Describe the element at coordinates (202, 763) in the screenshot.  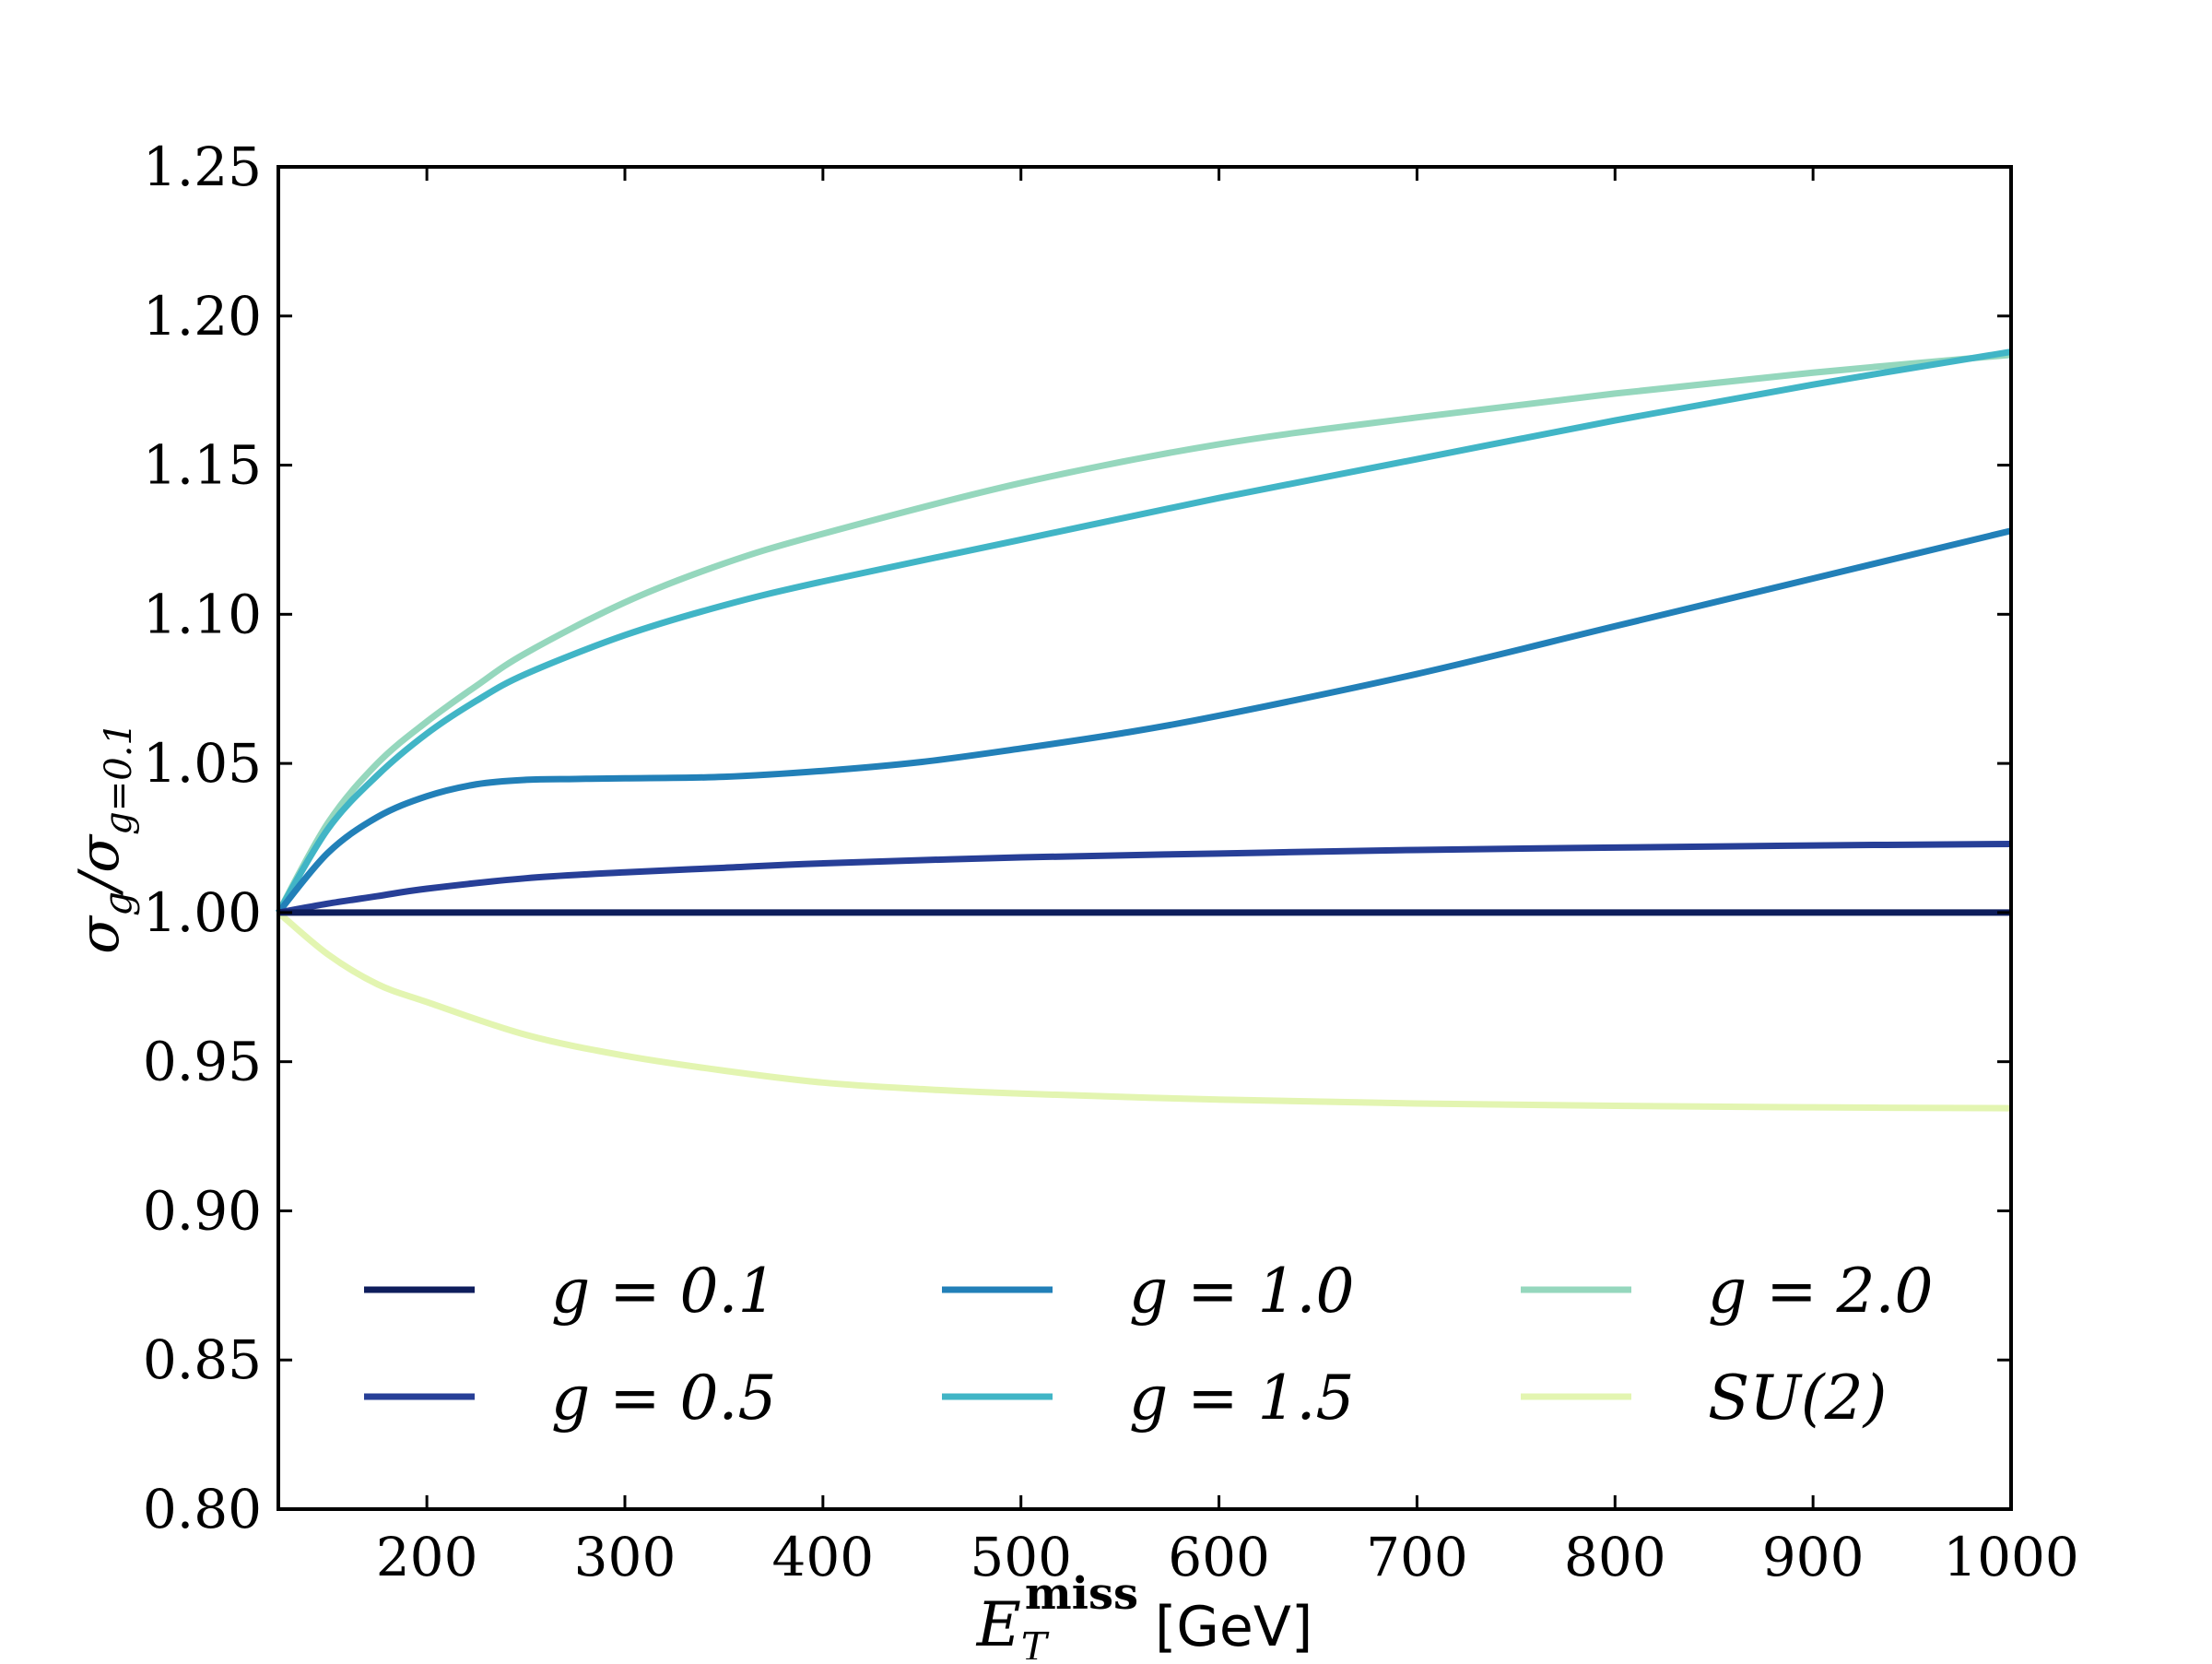
I see `y-tick-label: 1.05` at that location.